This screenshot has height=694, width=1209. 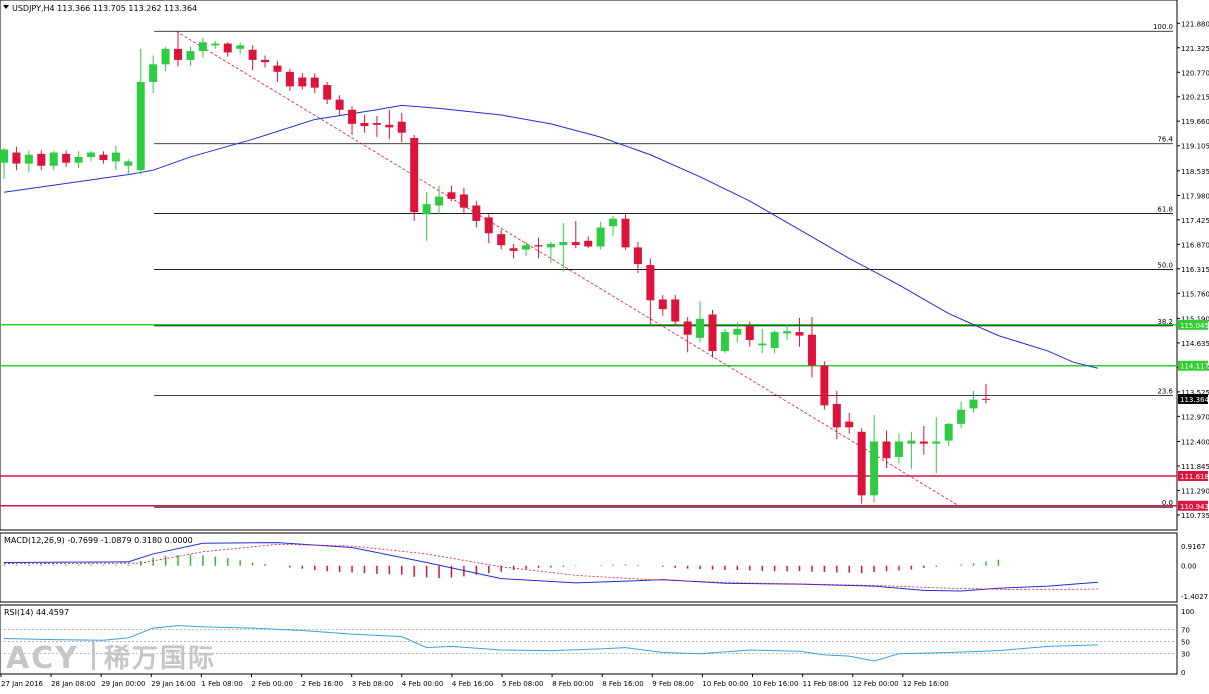 I want to click on time-axis-label: 27 Jan 2016, so click(x=22, y=684).